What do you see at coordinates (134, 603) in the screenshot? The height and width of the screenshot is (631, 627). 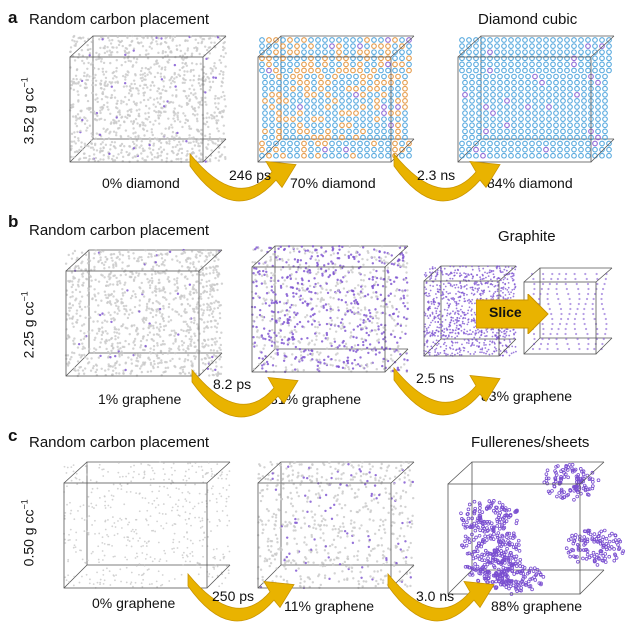 I see `stage-caption: 0% graphene` at bounding box center [134, 603].